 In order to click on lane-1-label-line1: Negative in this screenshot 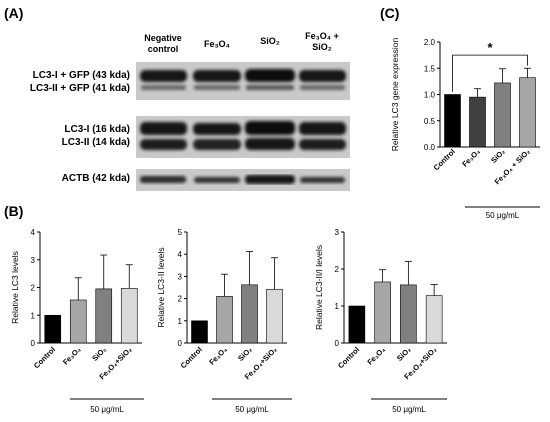, I will do `click(163, 38)`.